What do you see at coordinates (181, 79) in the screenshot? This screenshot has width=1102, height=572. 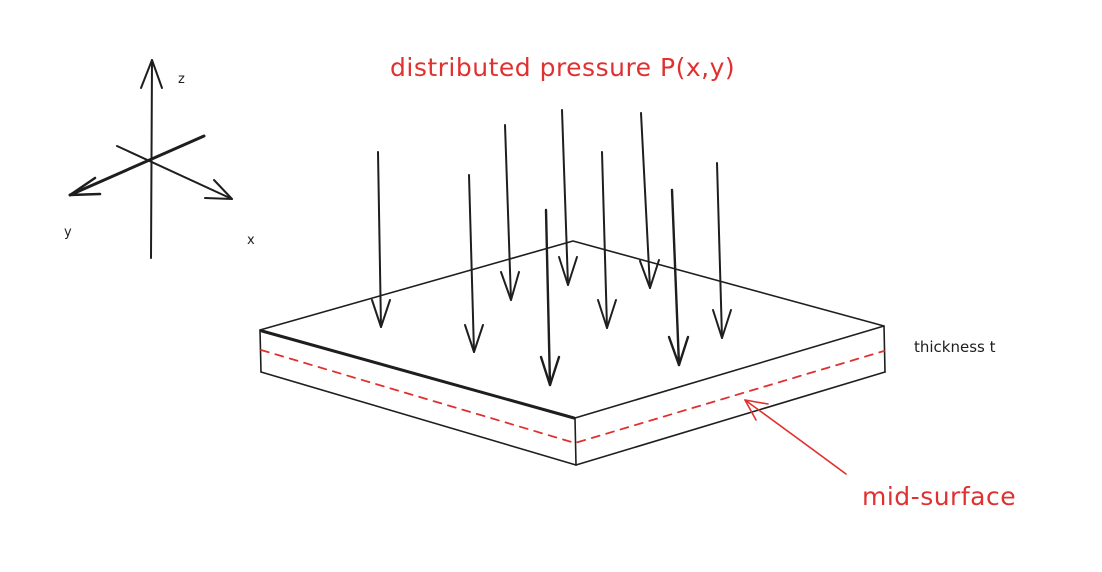 I see `z-axis-label: z` at bounding box center [181, 79].